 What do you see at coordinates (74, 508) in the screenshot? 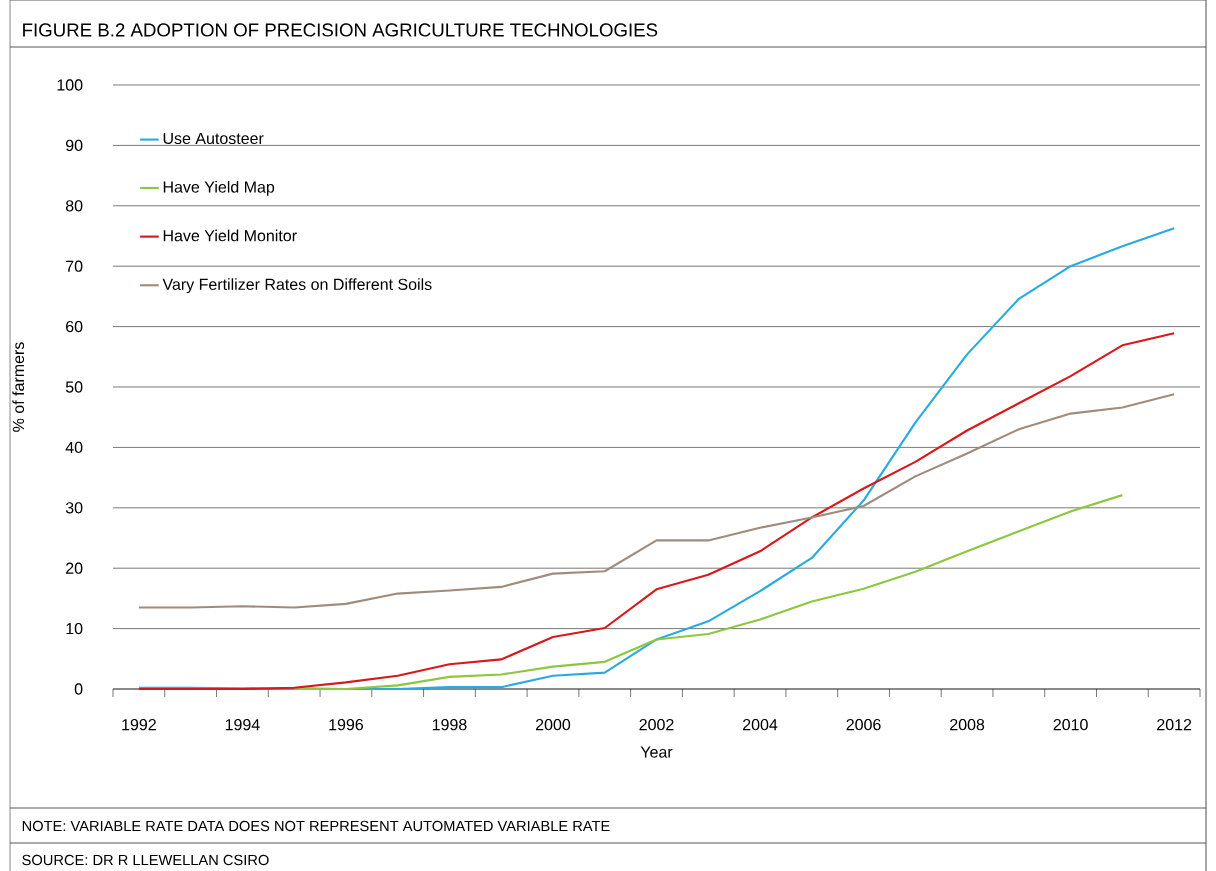
I see `y-tick-label: 30` at bounding box center [74, 508].